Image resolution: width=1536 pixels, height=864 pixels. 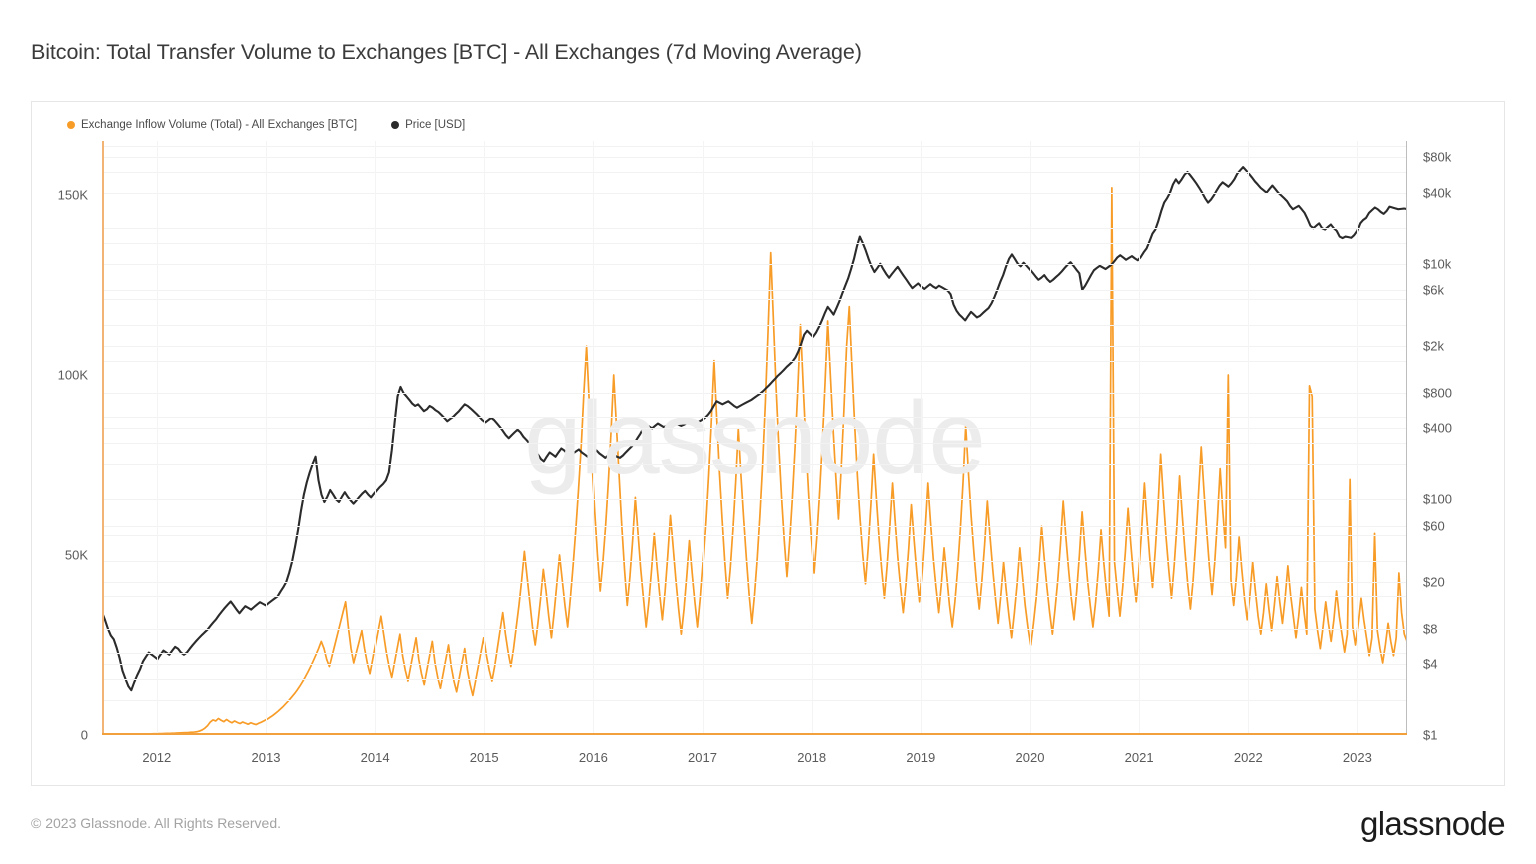 What do you see at coordinates (484, 757) in the screenshot?
I see `x-axis-tick-label: 2015` at bounding box center [484, 757].